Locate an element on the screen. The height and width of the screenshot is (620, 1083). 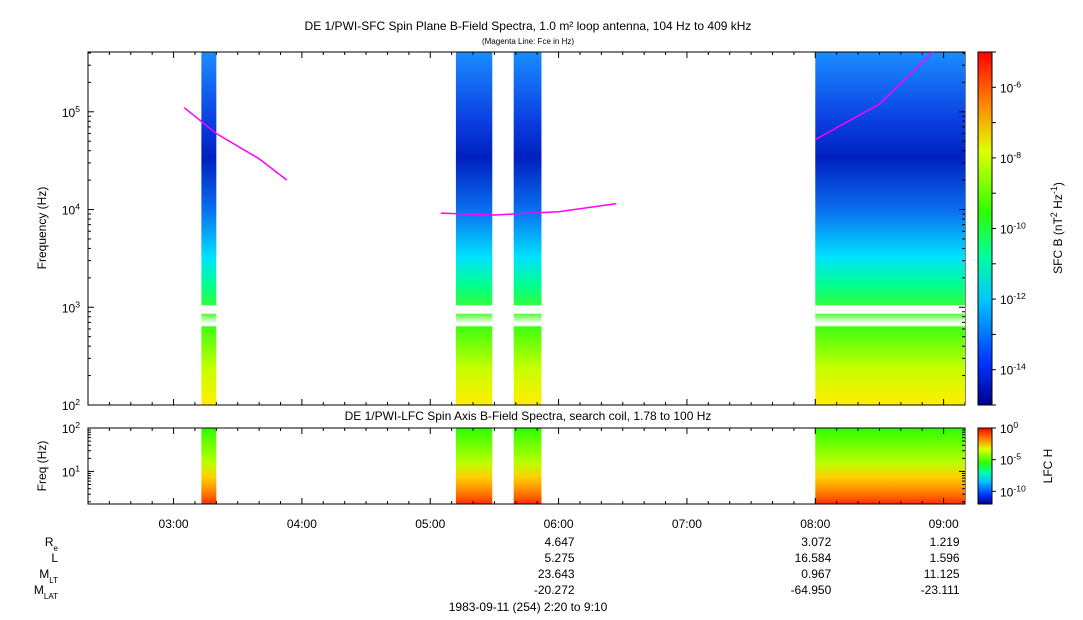
sfc-colorbar: 10⁻⁶ 10⁻⁸ 10⁻¹⁰ 10⁻¹² 10⁻¹⁴ SFC B (nT2 Hz-1) is located at coordinates (1021, 228).